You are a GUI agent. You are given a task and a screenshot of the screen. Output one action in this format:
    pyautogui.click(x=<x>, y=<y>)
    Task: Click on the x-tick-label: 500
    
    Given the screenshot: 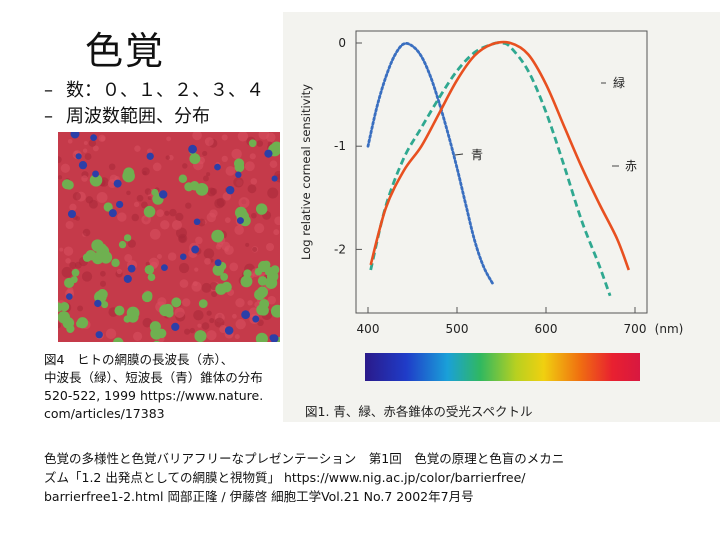 What is the action you would take?
    pyautogui.click(x=457, y=329)
    